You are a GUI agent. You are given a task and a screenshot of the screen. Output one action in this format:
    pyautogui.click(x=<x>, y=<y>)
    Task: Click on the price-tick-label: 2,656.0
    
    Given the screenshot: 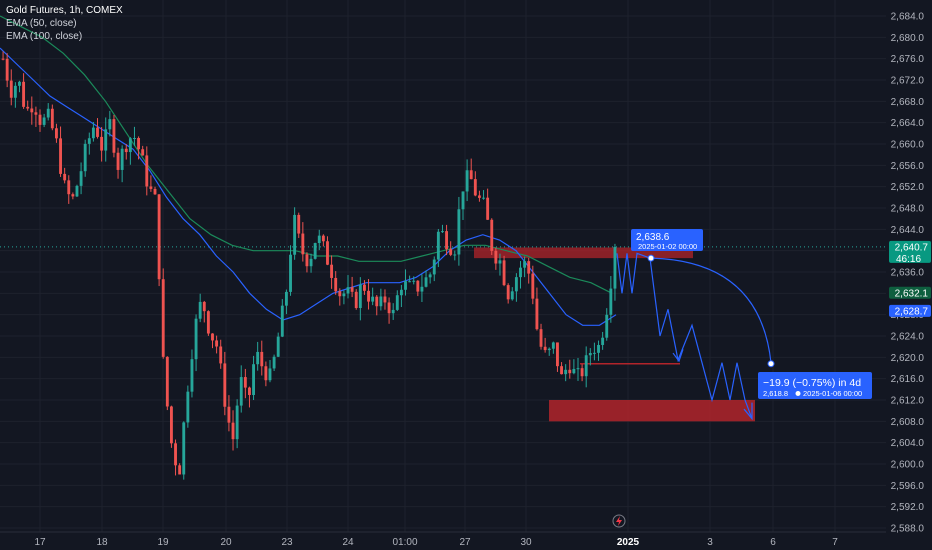 What is the action you would take?
    pyautogui.click(x=908, y=166)
    